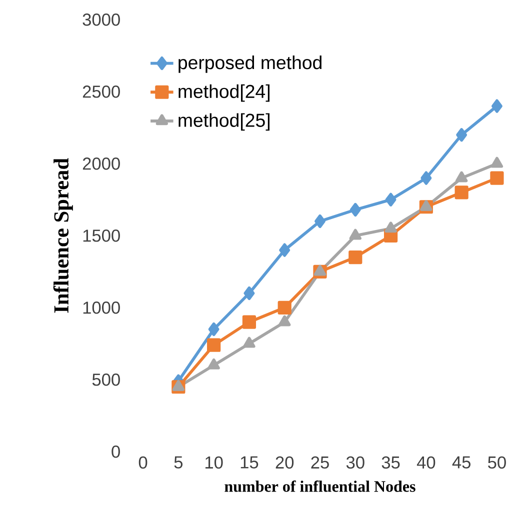  Describe the element at coordinates (355, 462) in the screenshot. I see `x-tick-label: 30` at that location.